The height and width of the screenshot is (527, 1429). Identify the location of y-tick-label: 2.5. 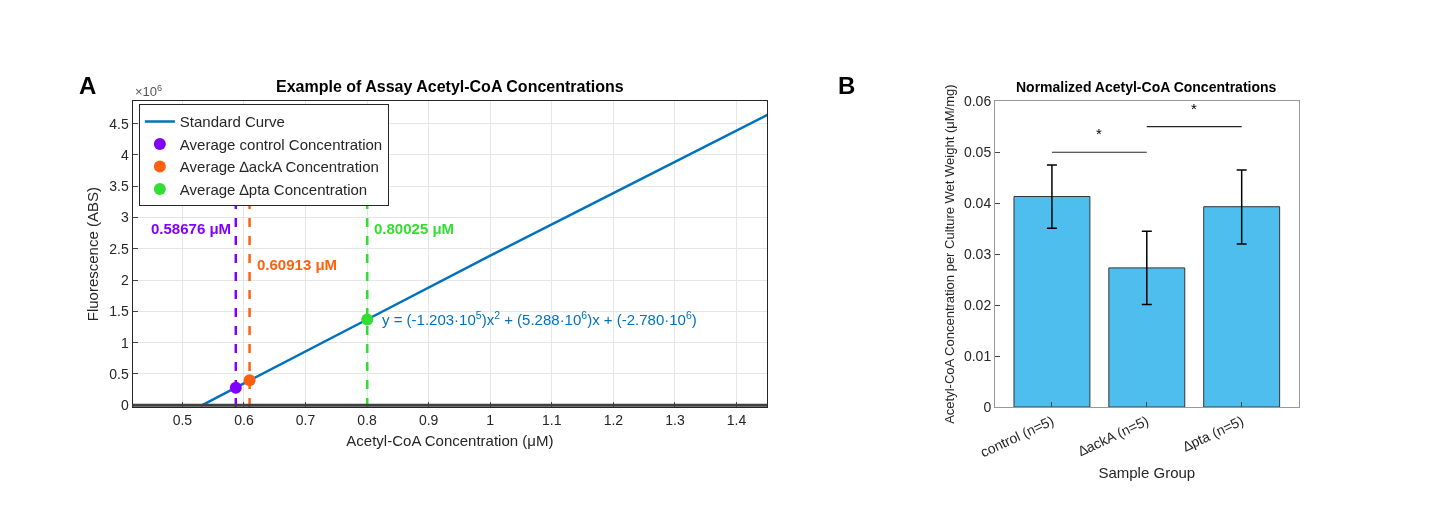
(119, 248).